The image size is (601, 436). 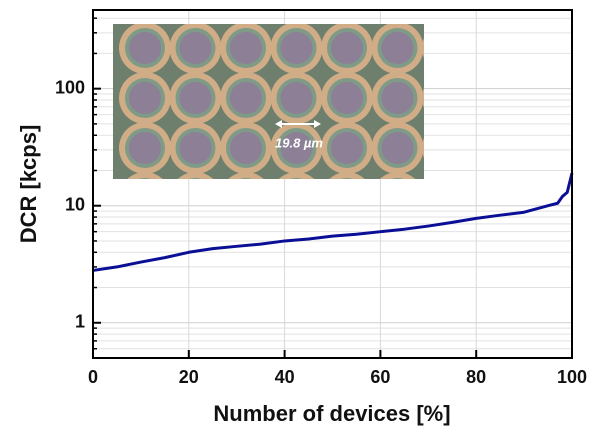 What do you see at coordinates (80, 322) in the screenshot?
I see `y-tick-label: 1` at bounding box center [80, 322].